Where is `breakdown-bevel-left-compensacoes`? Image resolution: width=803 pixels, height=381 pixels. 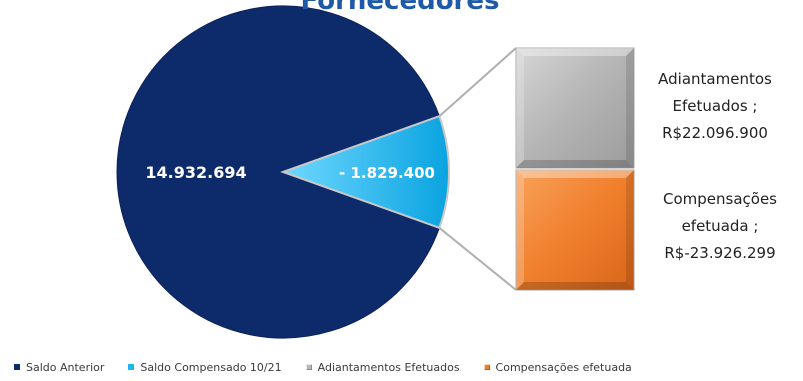 breakdown-bevel-left-compensacoes is located at coordinates (520, 230).